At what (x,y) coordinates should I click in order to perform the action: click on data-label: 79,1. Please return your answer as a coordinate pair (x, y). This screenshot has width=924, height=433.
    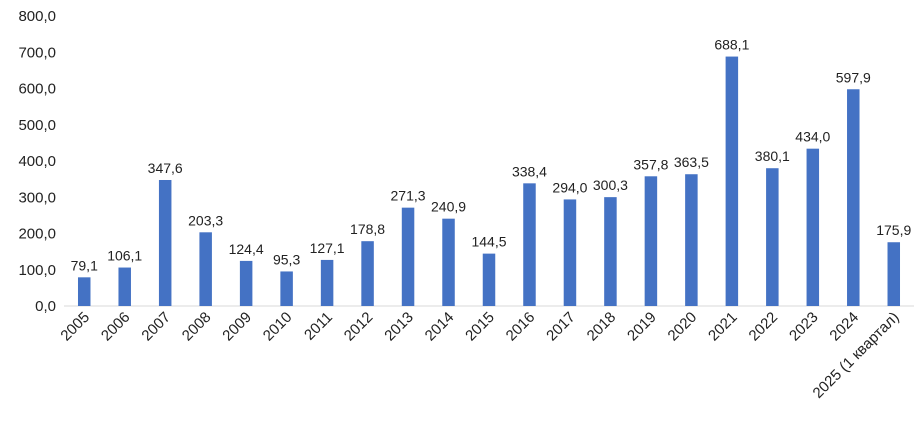
    Looking at the image, I should click on (84, 265).